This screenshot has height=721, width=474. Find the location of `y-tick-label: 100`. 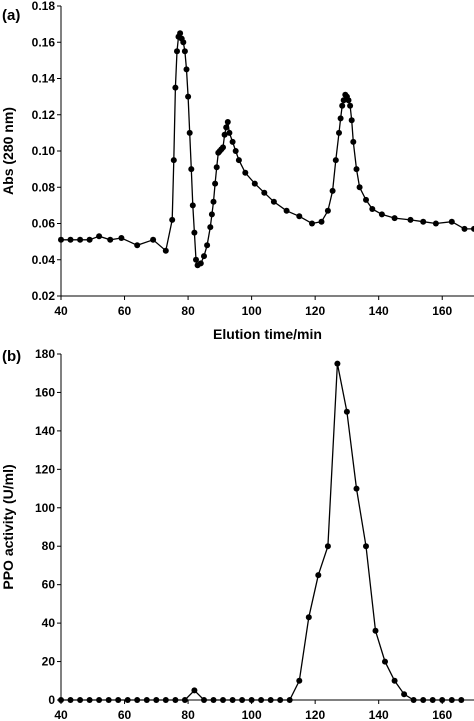

y-tick-label: 100 is located at coordinates (45, 508).